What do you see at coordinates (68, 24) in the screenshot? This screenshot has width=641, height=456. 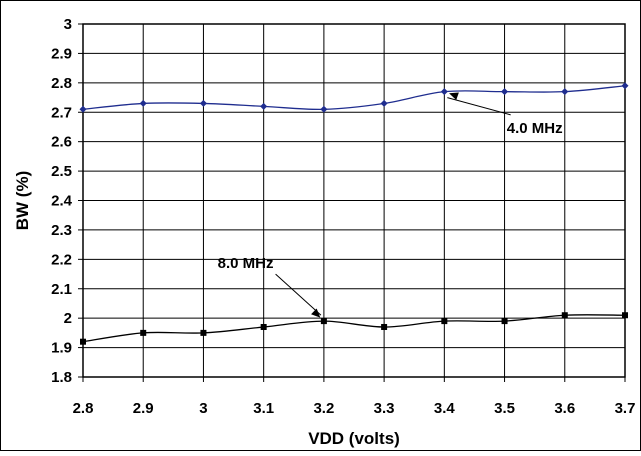 I see `y-tick-label: 3` at bounding box center [68, 24].